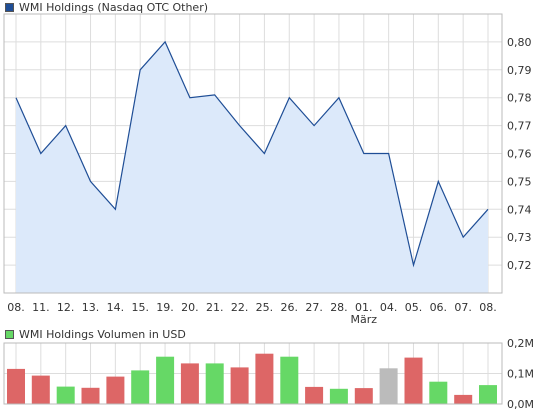  Describe the element at coordinates (414, 307) in the screenshot. I see `price-x-tick-label: 05.` at that location.